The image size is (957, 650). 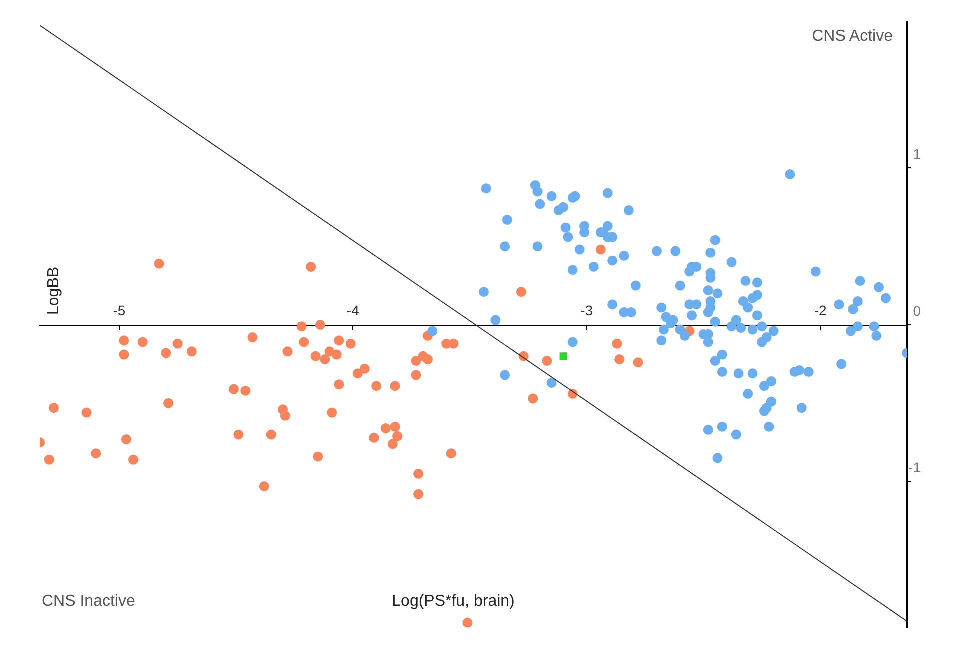 I want to click on x-tick-label: -3, so click(x=587, y=310).